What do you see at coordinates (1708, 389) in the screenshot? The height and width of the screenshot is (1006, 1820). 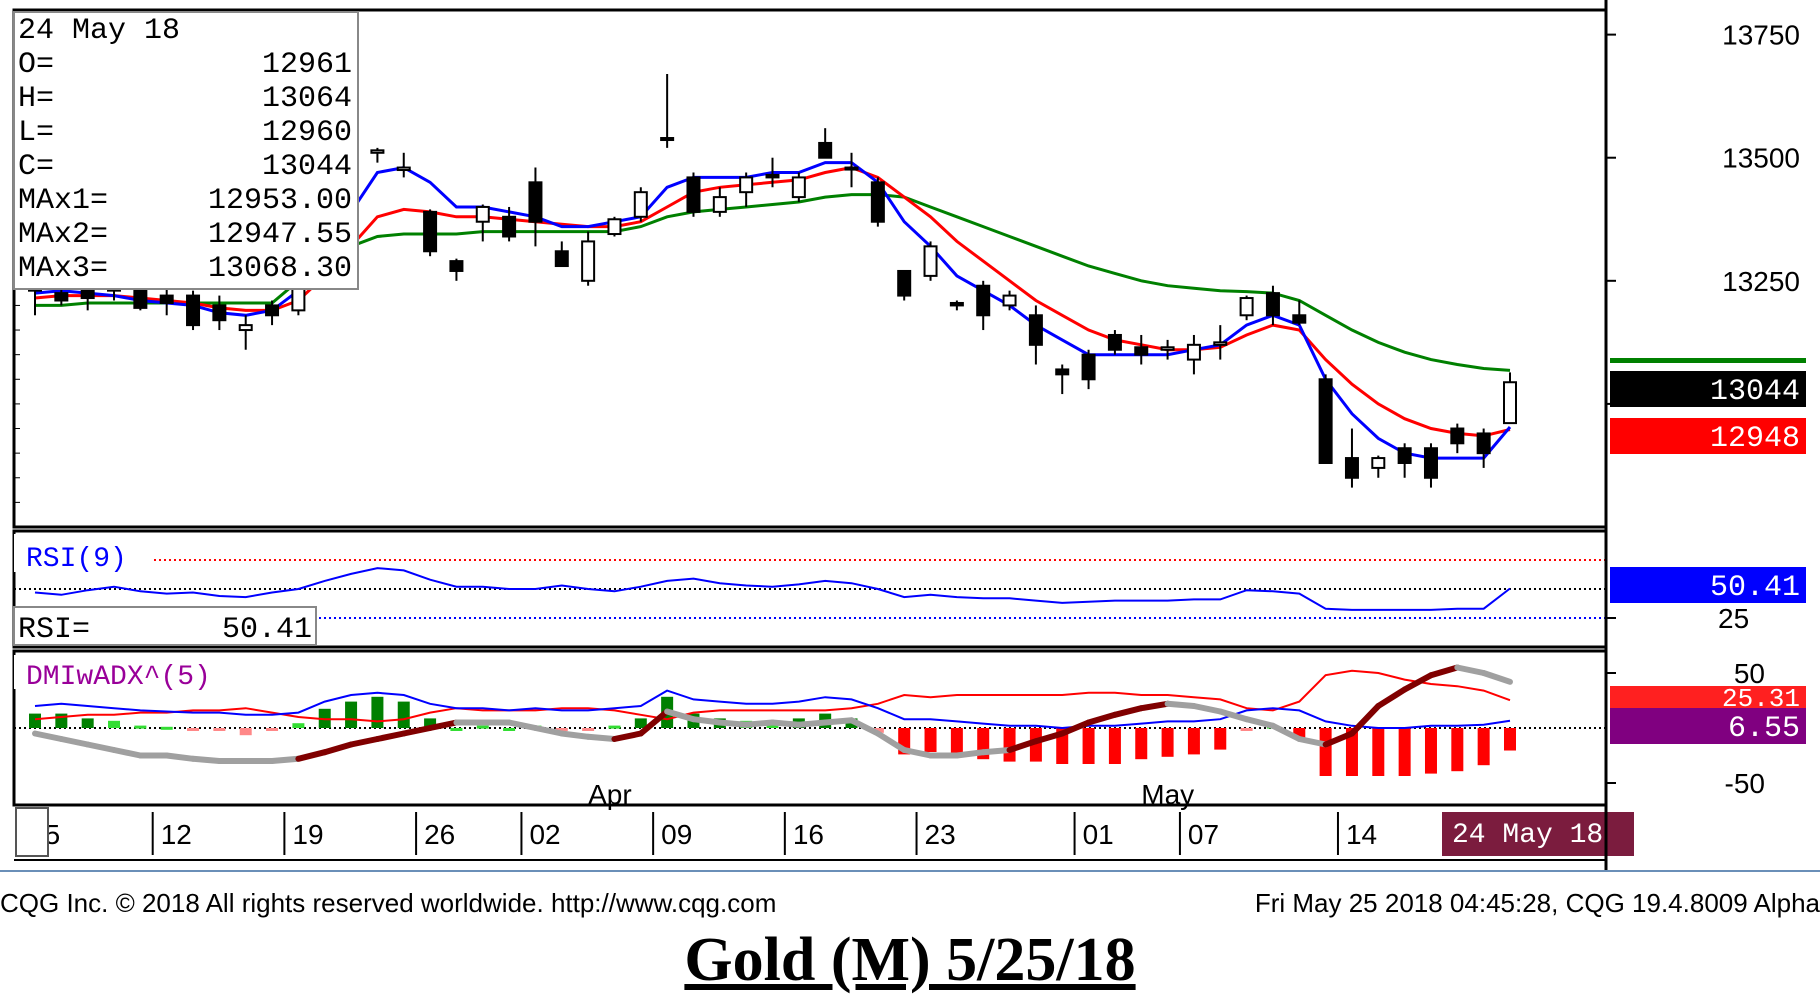 I see `close-price-badge` at bounding box center [1708, 389].